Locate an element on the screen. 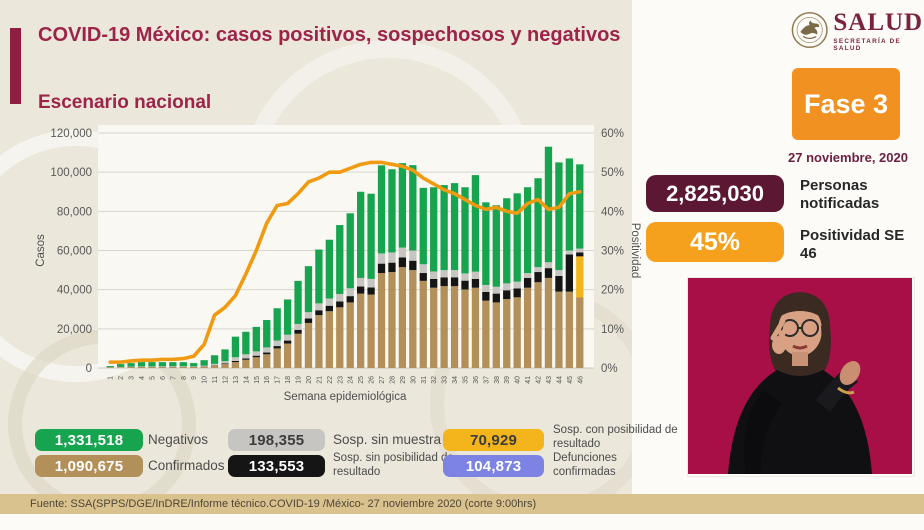 Image resolution: width=924 pixels, height=530 pixels. legend-label-sosp-con-posibilidad: Sosp. con posibilidad de resultado is located at coordinates (615, 437).